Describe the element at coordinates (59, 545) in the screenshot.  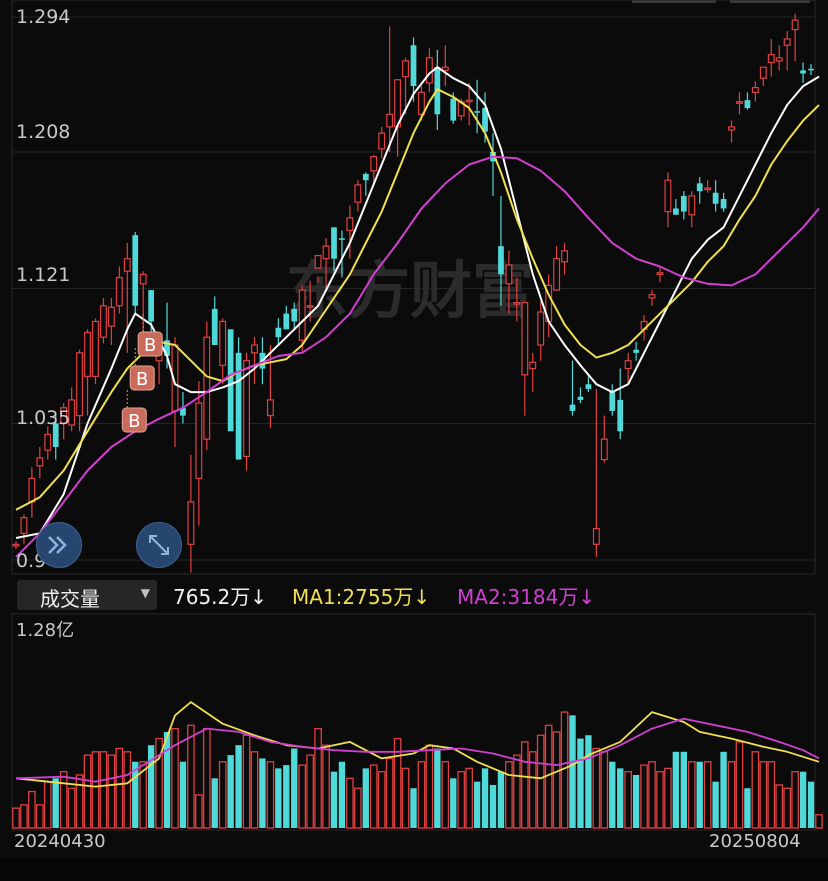
I see `expand-sidebar-button` at that location.